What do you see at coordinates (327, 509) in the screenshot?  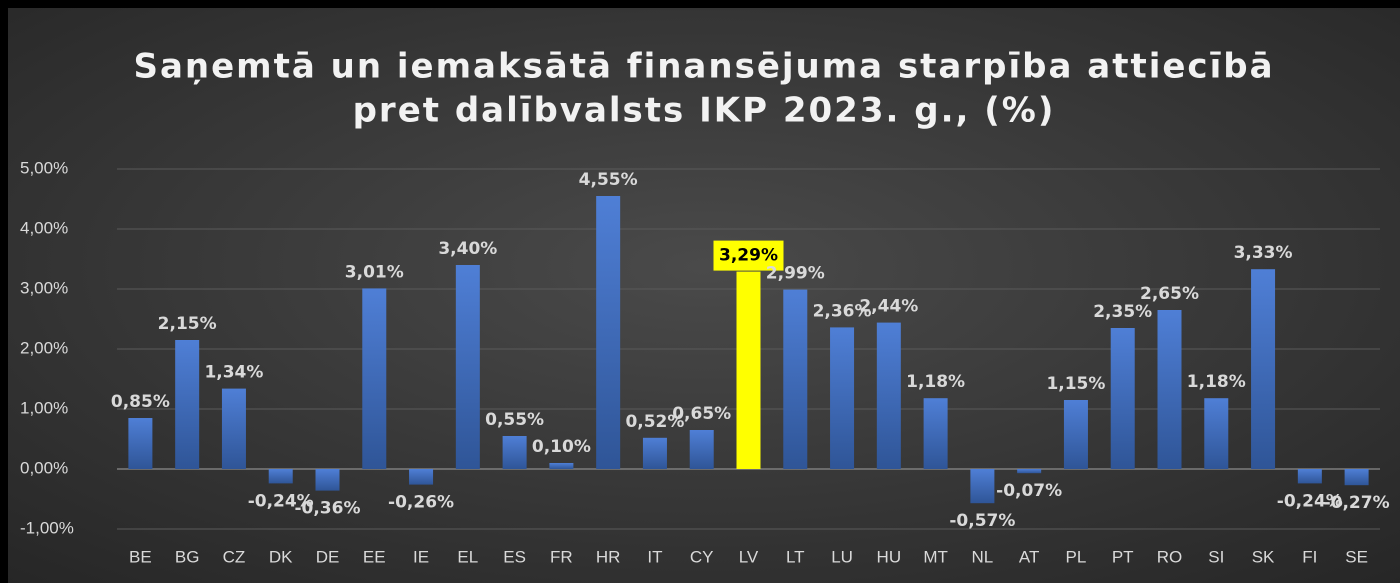 I see `data-label: -0,36%` at bounding box center [327, 509].